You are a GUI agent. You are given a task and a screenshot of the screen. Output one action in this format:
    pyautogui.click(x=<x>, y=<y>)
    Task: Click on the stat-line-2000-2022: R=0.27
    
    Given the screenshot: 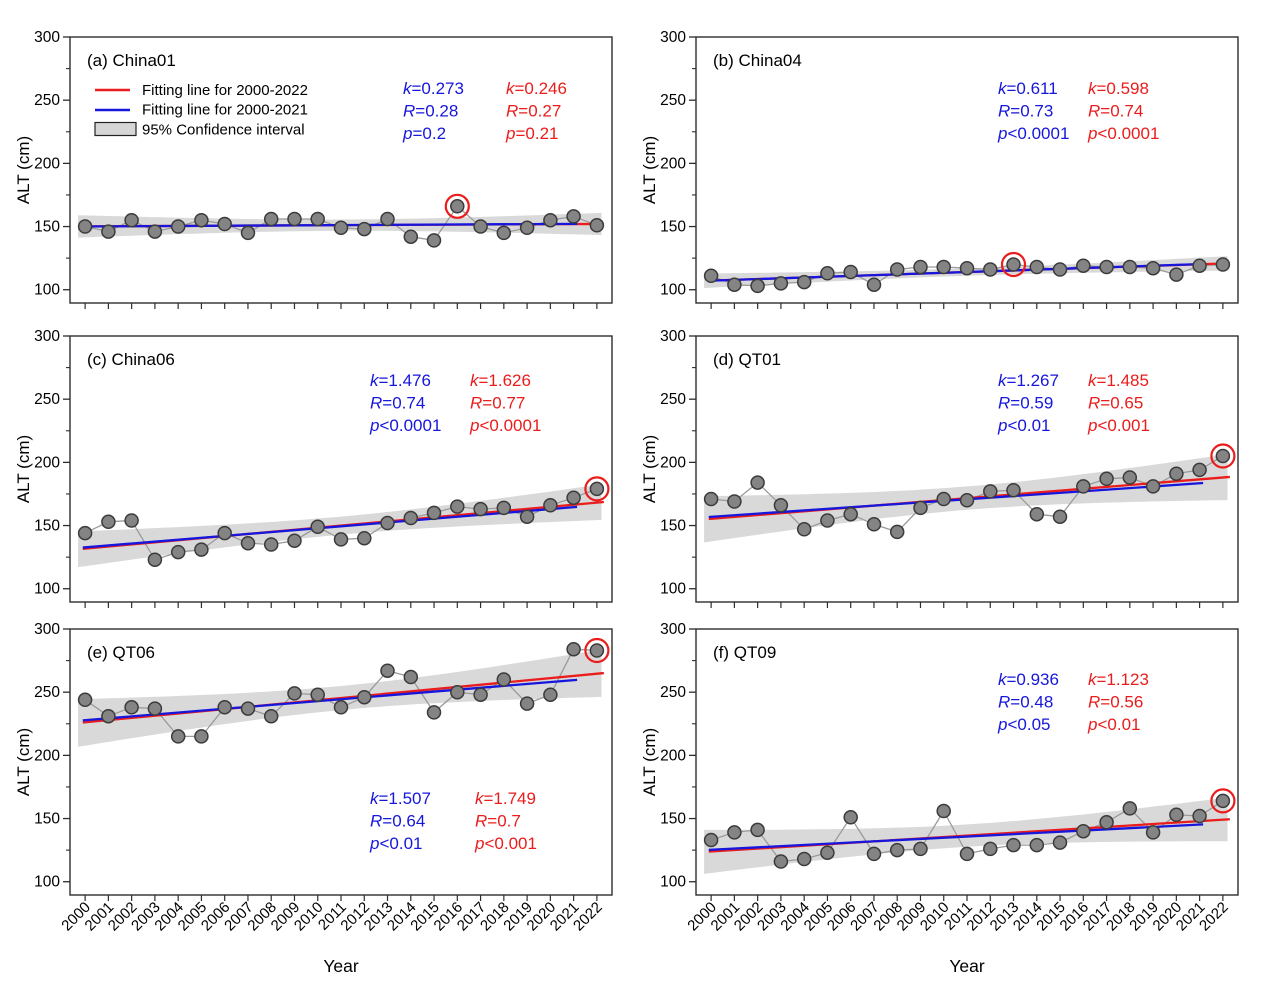 What is the action you would take?
    pyautogui.click(x=533, y=111)
    